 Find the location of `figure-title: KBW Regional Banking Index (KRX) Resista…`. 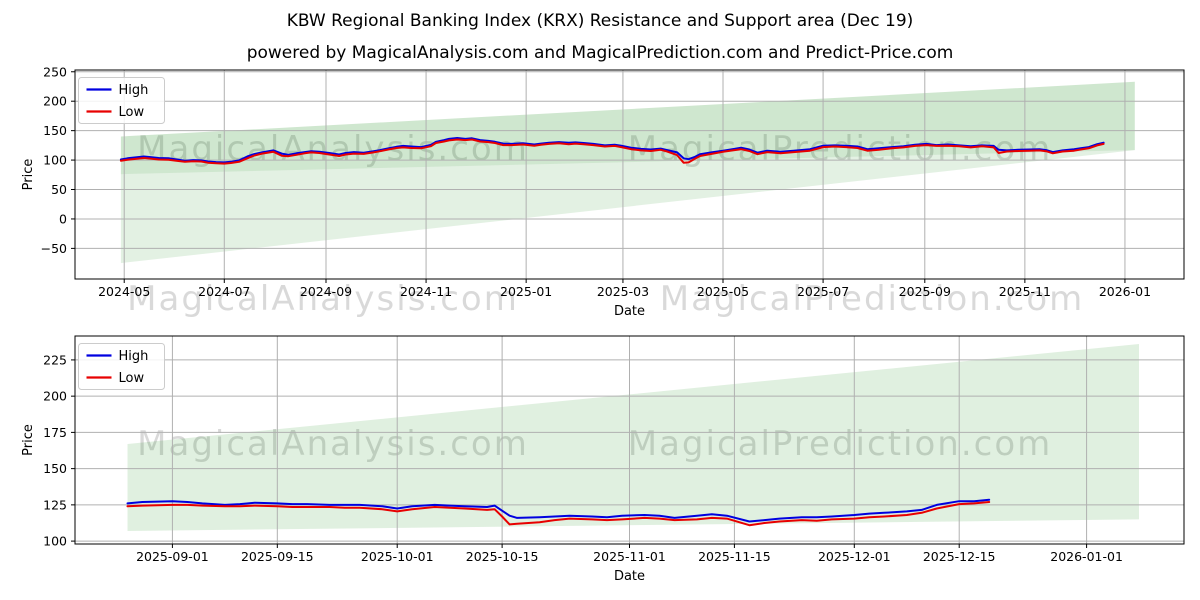

figure-title: KBW Regional Banking Index (KRX) Resista… is located at coordinates (600, 21).